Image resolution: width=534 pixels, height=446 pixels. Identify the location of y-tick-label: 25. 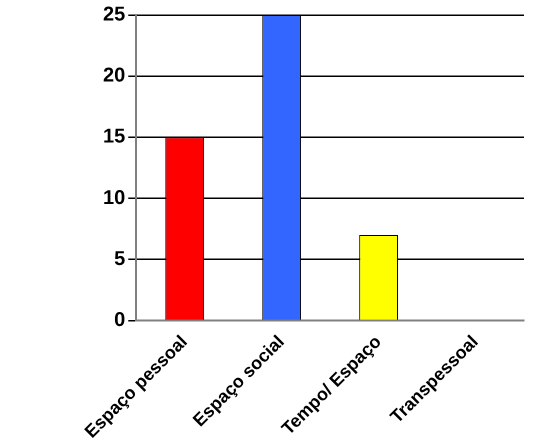
(114, 15).